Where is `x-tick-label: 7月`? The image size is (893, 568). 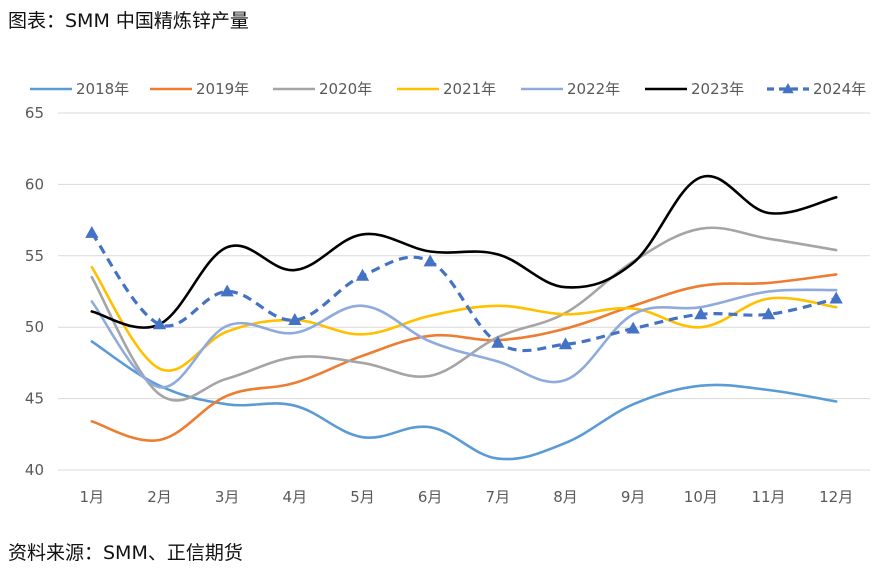
x-tick-label: 7月 is located at coordinates (498, 497).